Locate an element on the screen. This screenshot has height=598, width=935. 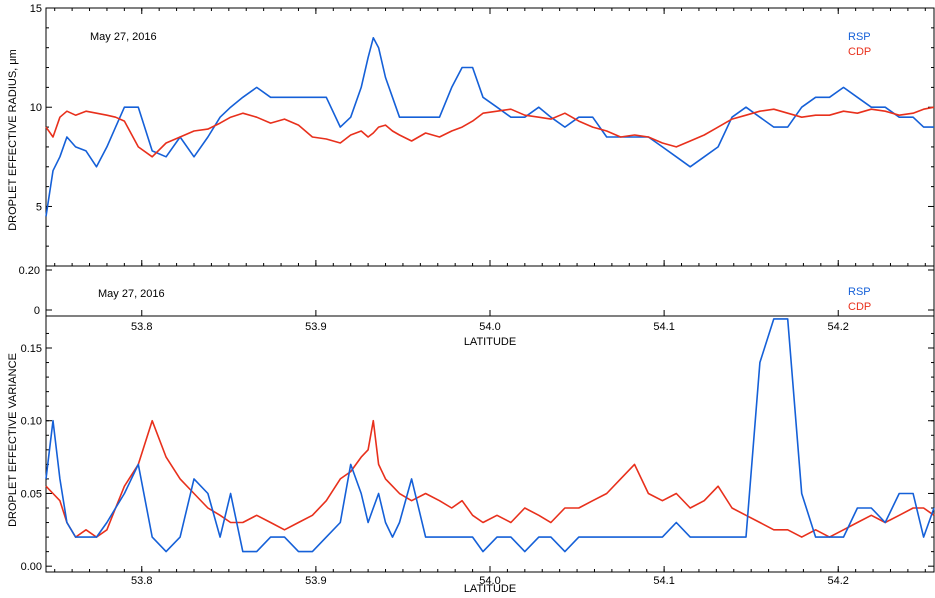
variance-inset-legend-rsp: RSP is located at coordinates (859, 292).